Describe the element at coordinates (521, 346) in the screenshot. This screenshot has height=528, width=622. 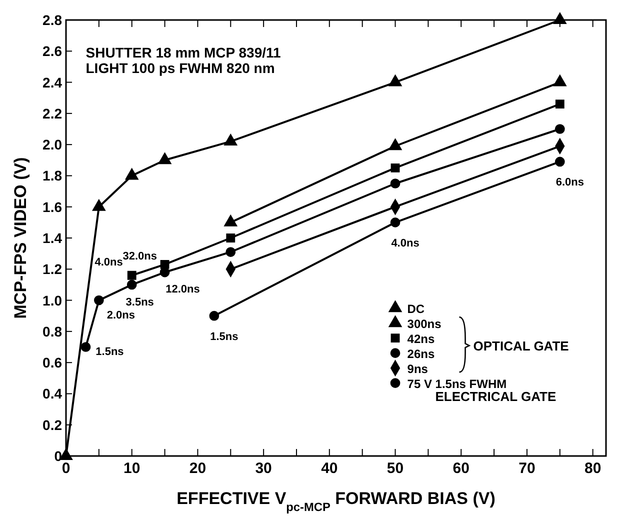
I see `annotation: OPTICAL GATE` at that location.